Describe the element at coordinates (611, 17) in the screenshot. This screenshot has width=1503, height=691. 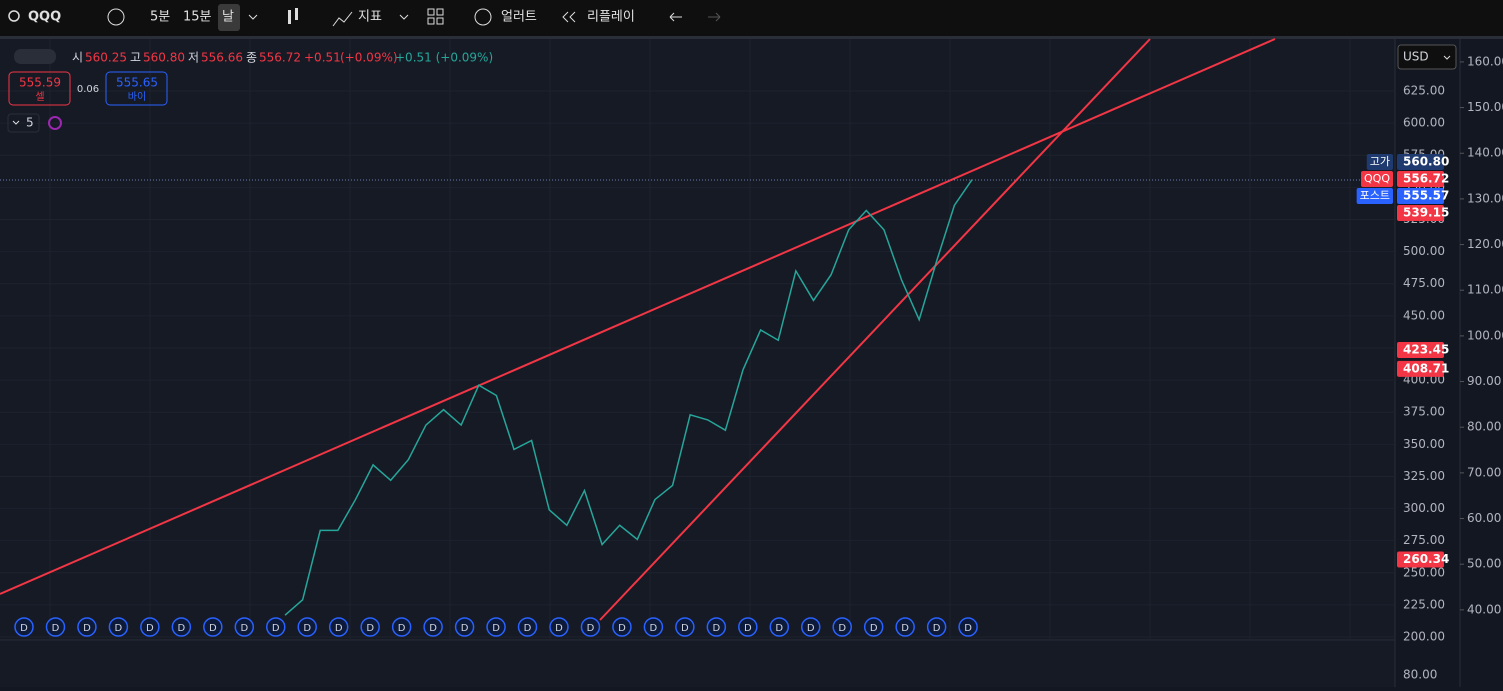
I see `replay: 리플레이` at that location.